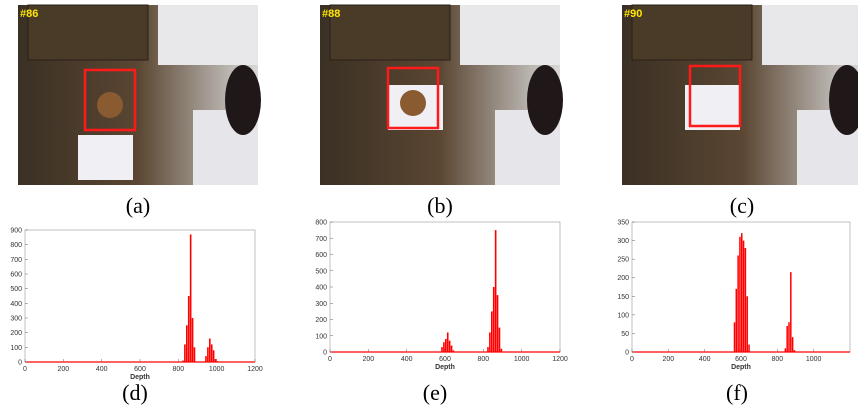  Describe the element at coordinates (16, 231) in the screenshot. I see `y-tick-label: 900` at that location.